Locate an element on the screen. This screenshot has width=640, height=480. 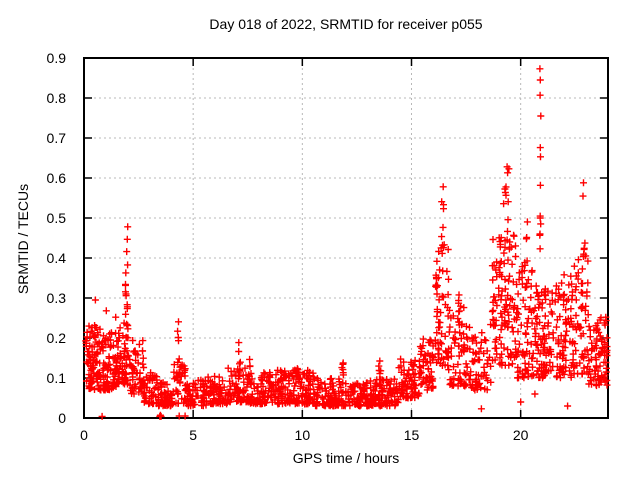
x-tick-label: 15 is located at coordinates (412, 435).